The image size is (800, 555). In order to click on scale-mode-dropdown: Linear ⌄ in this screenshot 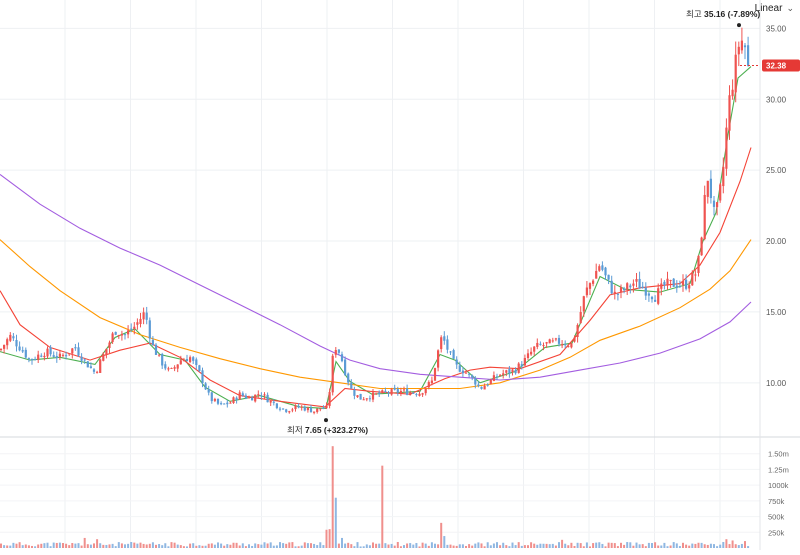, I will do `click(774, 8)`.